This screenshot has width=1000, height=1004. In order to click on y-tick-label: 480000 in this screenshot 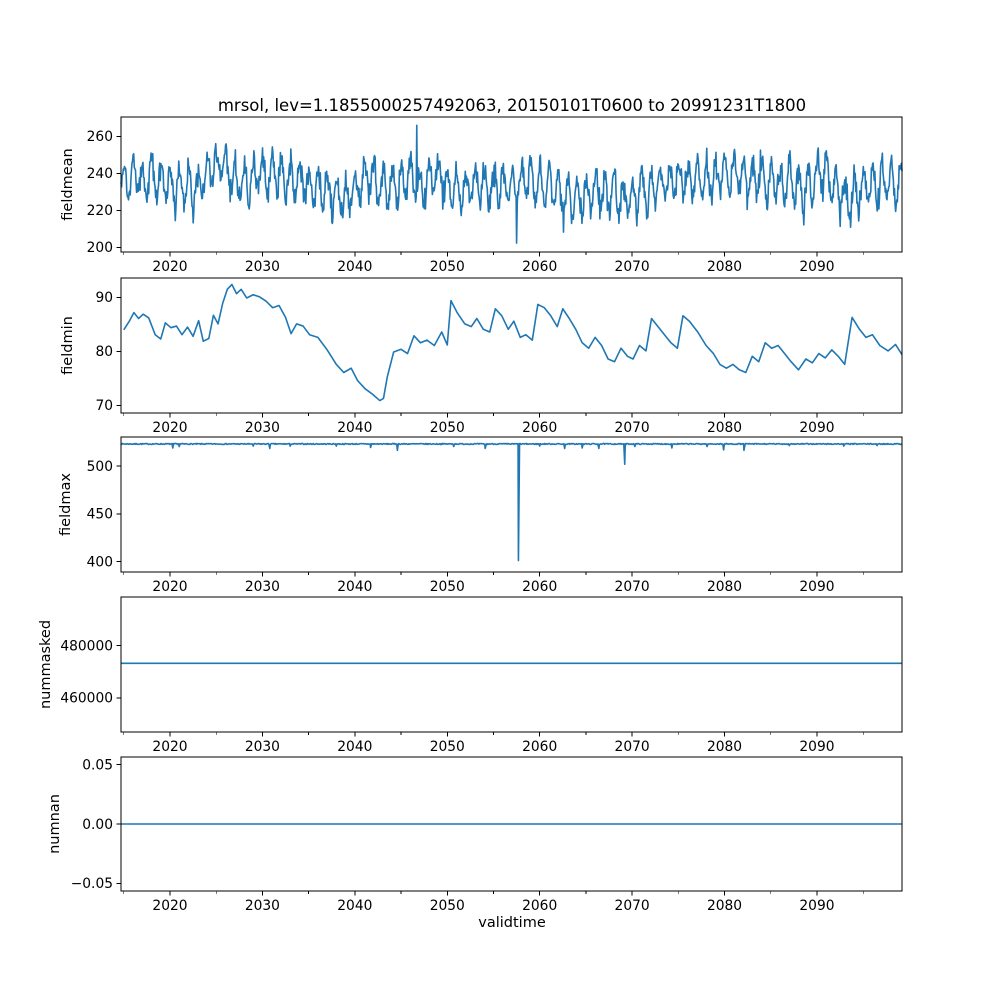, I will do `click(86, 646)`.